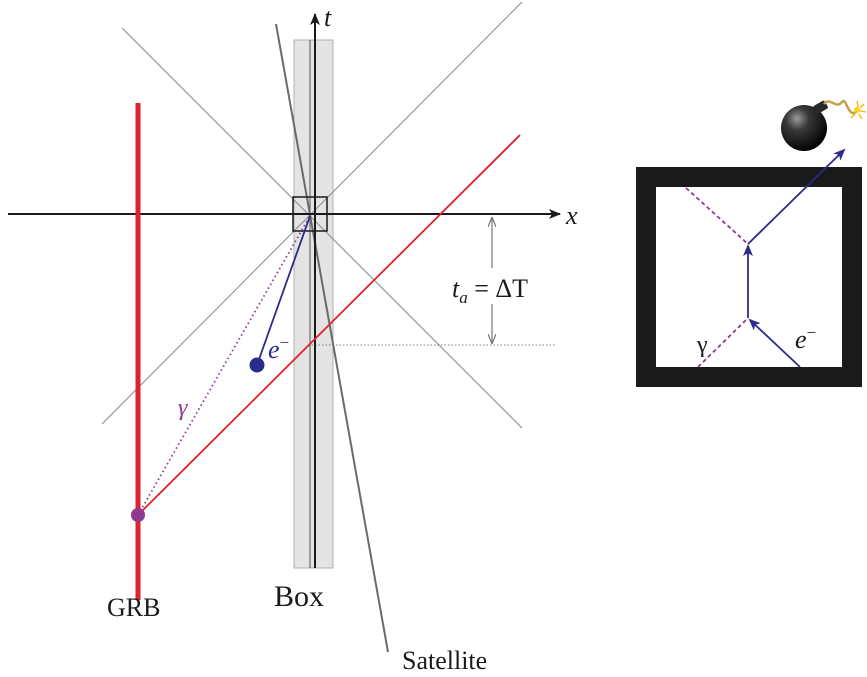  I want to click on inset-panel: γ e−, so click(751, 243).